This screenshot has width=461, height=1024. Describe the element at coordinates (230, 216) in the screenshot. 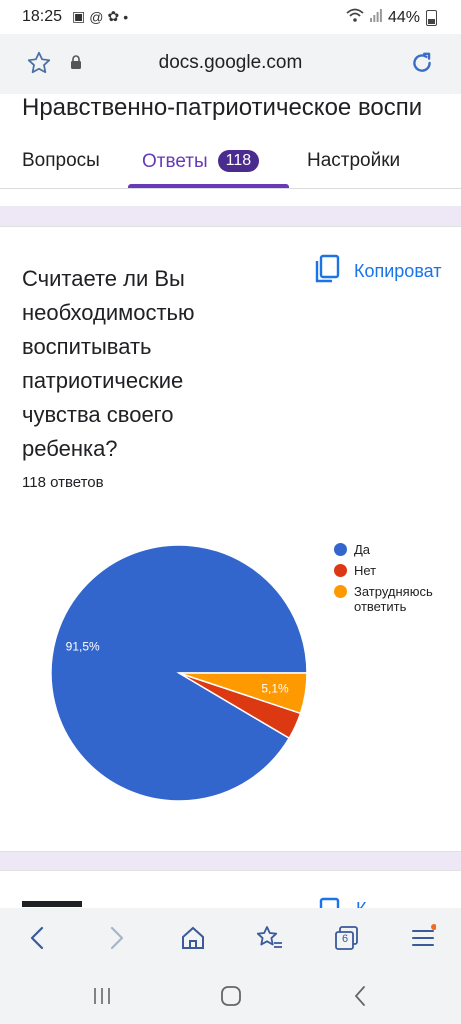

I see `page-background` at that location.